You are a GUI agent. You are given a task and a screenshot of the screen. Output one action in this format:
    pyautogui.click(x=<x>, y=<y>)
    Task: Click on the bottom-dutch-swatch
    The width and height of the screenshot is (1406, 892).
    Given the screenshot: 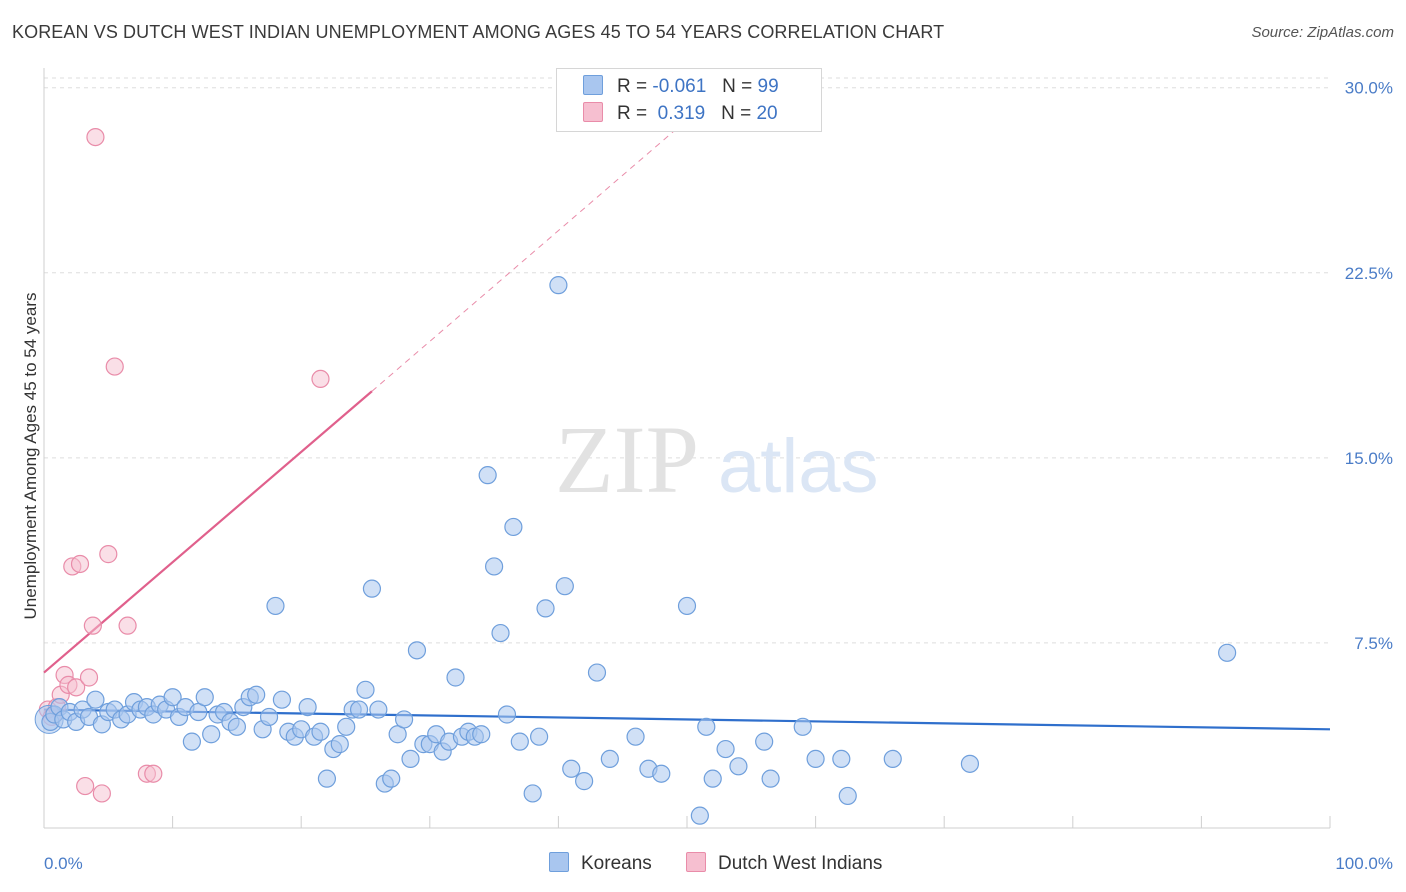 What is the action you would take?
    pyautogui.click(x=696, y=862)
    